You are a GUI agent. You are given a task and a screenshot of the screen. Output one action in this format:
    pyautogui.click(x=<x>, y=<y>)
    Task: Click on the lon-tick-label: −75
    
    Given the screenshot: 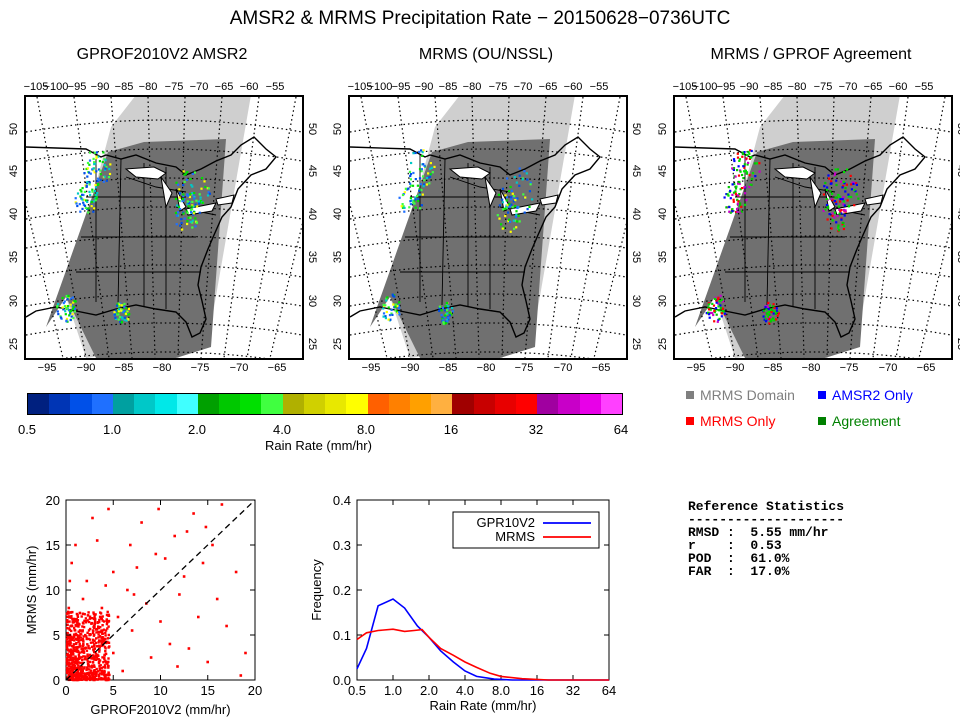 What is the action you would take?
    pyautogui.click(x=174, y=87)
    